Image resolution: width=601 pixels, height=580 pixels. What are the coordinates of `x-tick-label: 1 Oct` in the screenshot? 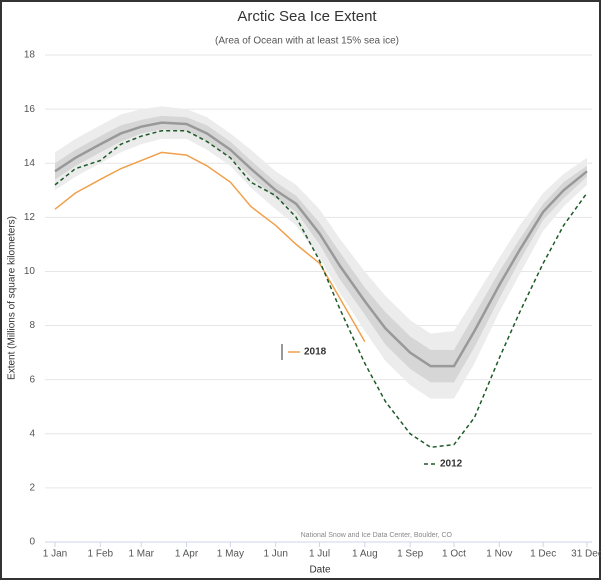 It's located at (454, 554).